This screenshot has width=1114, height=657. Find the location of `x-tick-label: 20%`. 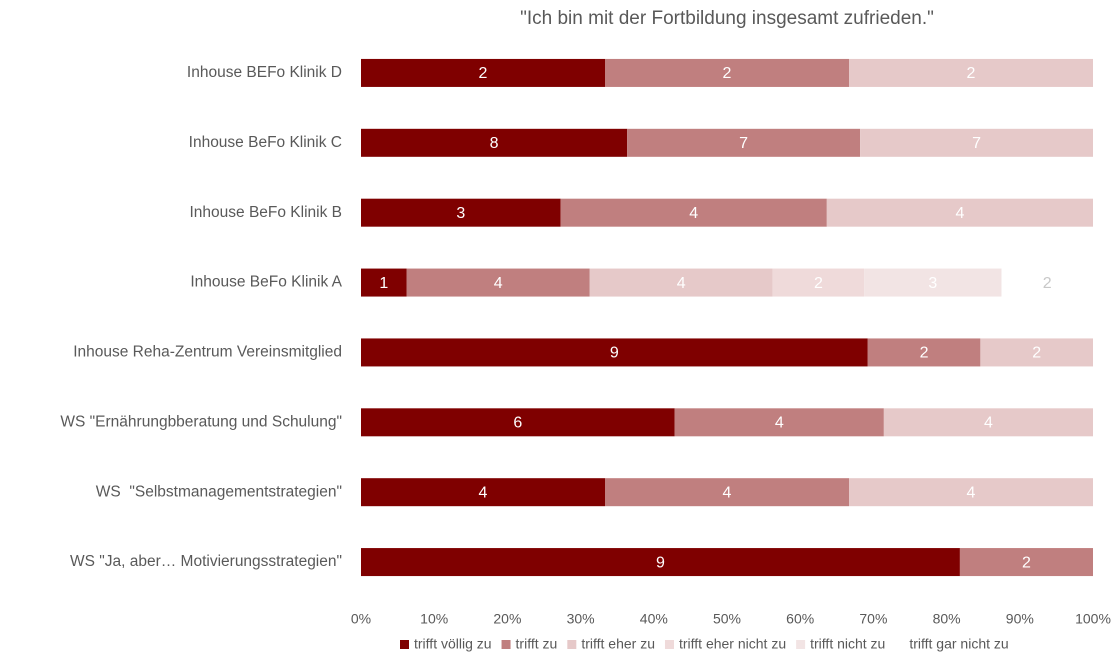

x-tick-label: 20% is located at coordinates (507, 619).